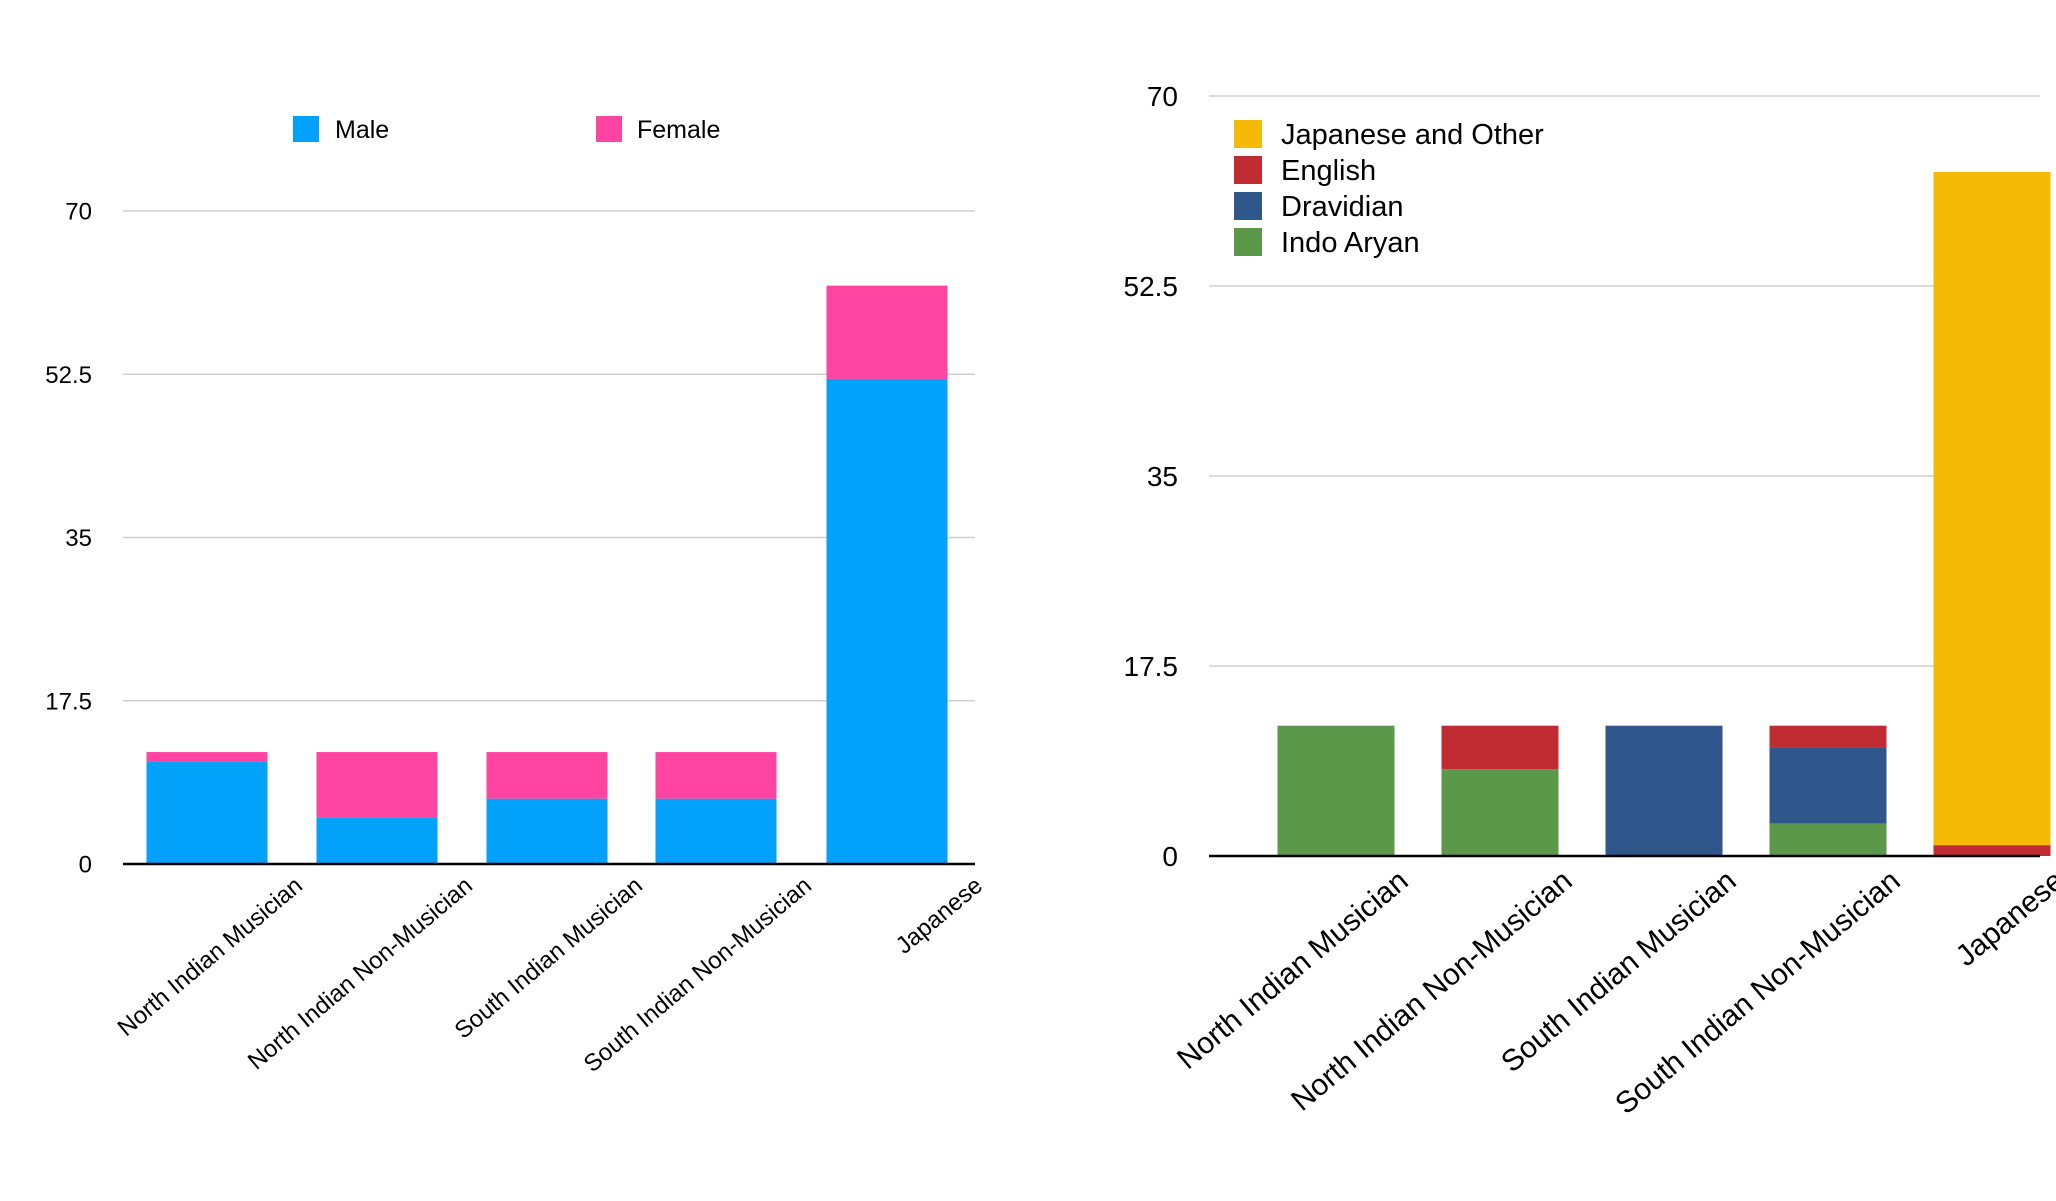 The height and width of the screenshot is (1201, 2056). Describe the element at coordinates (1248, 134) in the screenshot. I see `legend-swatch-japanese-and-other` at that location.